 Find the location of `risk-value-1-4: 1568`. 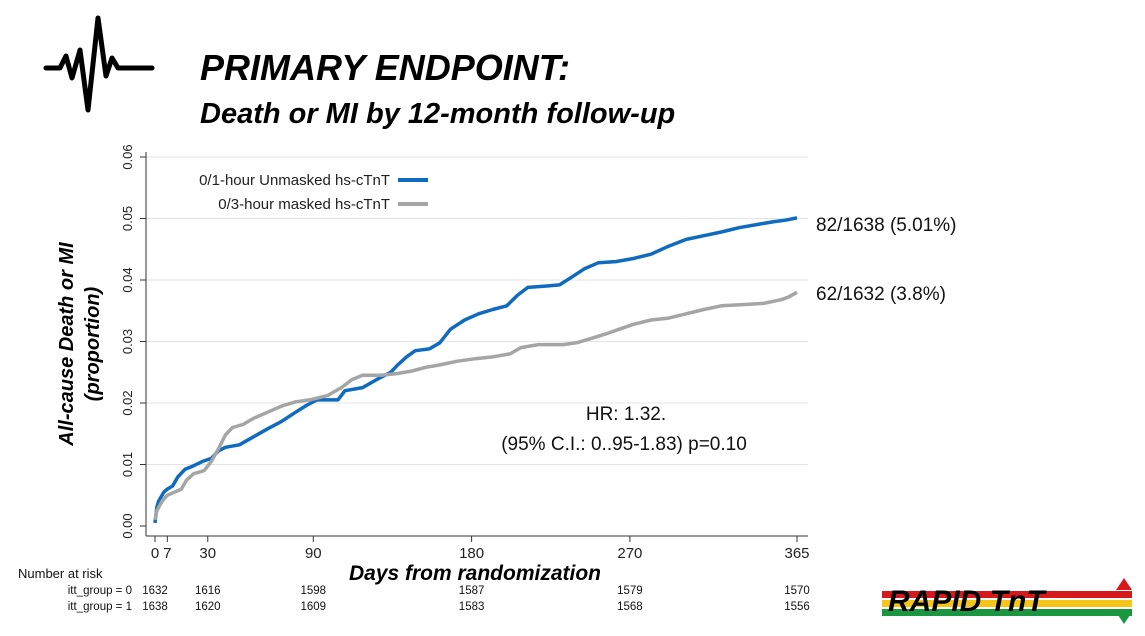

risk-value-1-4: 1568 is located at coordinates (630, 607).